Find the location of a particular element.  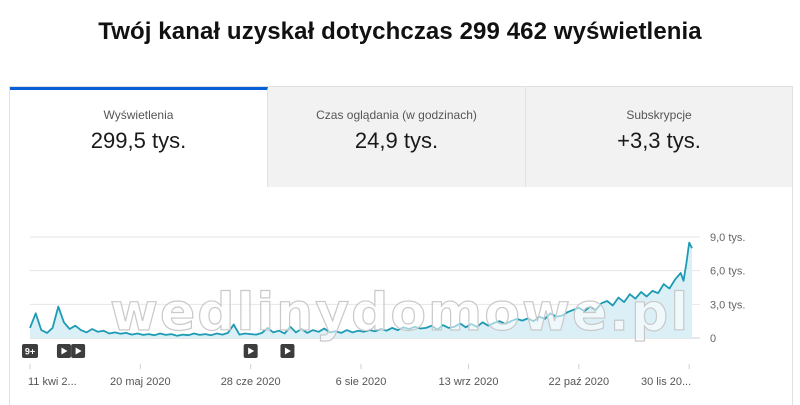

video-count-badge: 9+ is located at coordinates (30, 351).